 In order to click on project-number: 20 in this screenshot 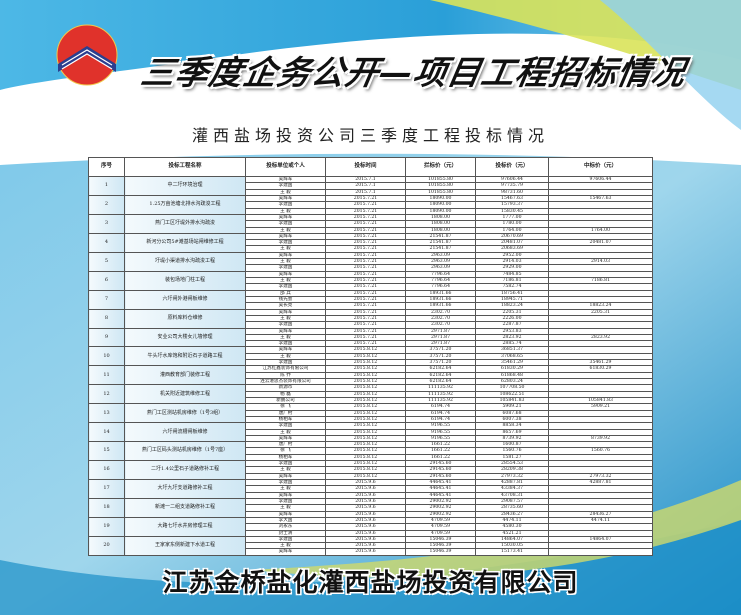, I will do `click(106, 545)`.